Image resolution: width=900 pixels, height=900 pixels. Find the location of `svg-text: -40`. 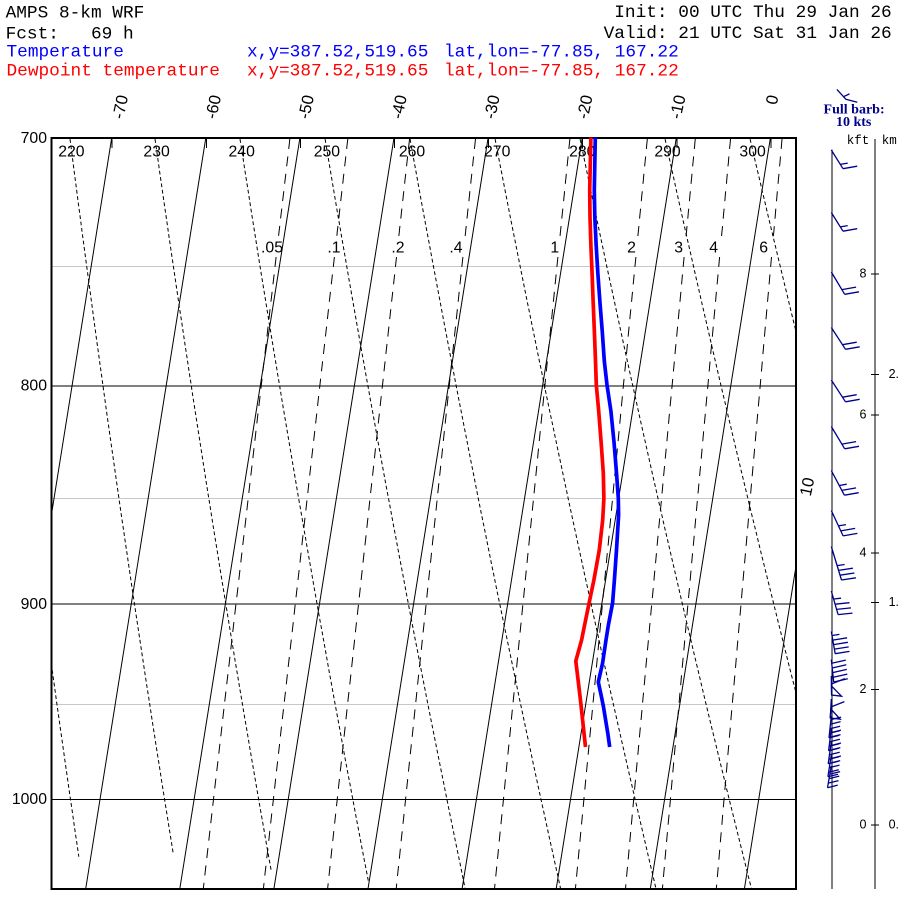

svg-text: -40 is located at coordinates (399, 107).